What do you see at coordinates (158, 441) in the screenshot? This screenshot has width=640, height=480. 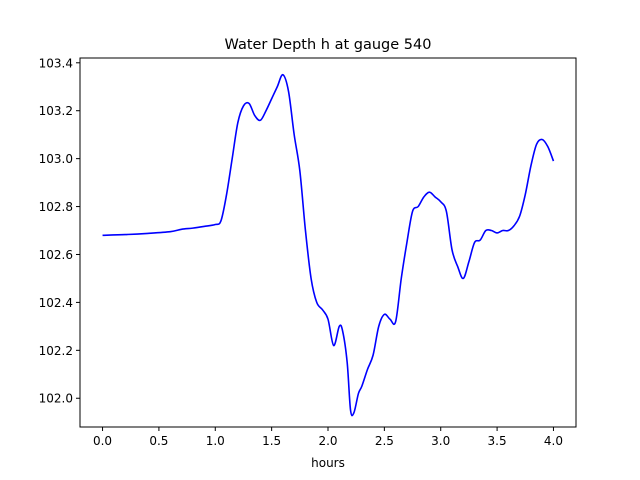 I see `x-tick-label: 0.5` at bounding box center [158, 441].